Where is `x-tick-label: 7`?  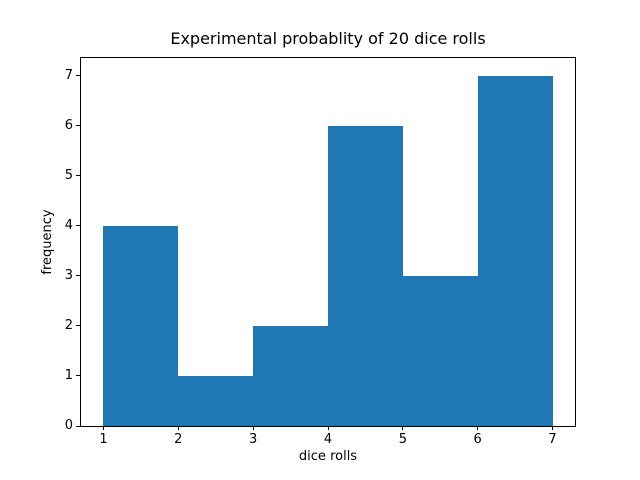
x-tick-label: 7 is located at coordinates (552, 439).